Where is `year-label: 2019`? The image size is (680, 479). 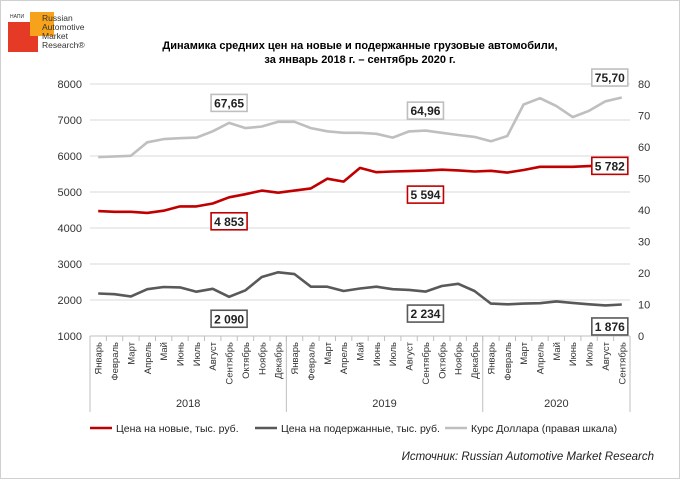
year-label: 2019 is located at coordinates (384, 404).